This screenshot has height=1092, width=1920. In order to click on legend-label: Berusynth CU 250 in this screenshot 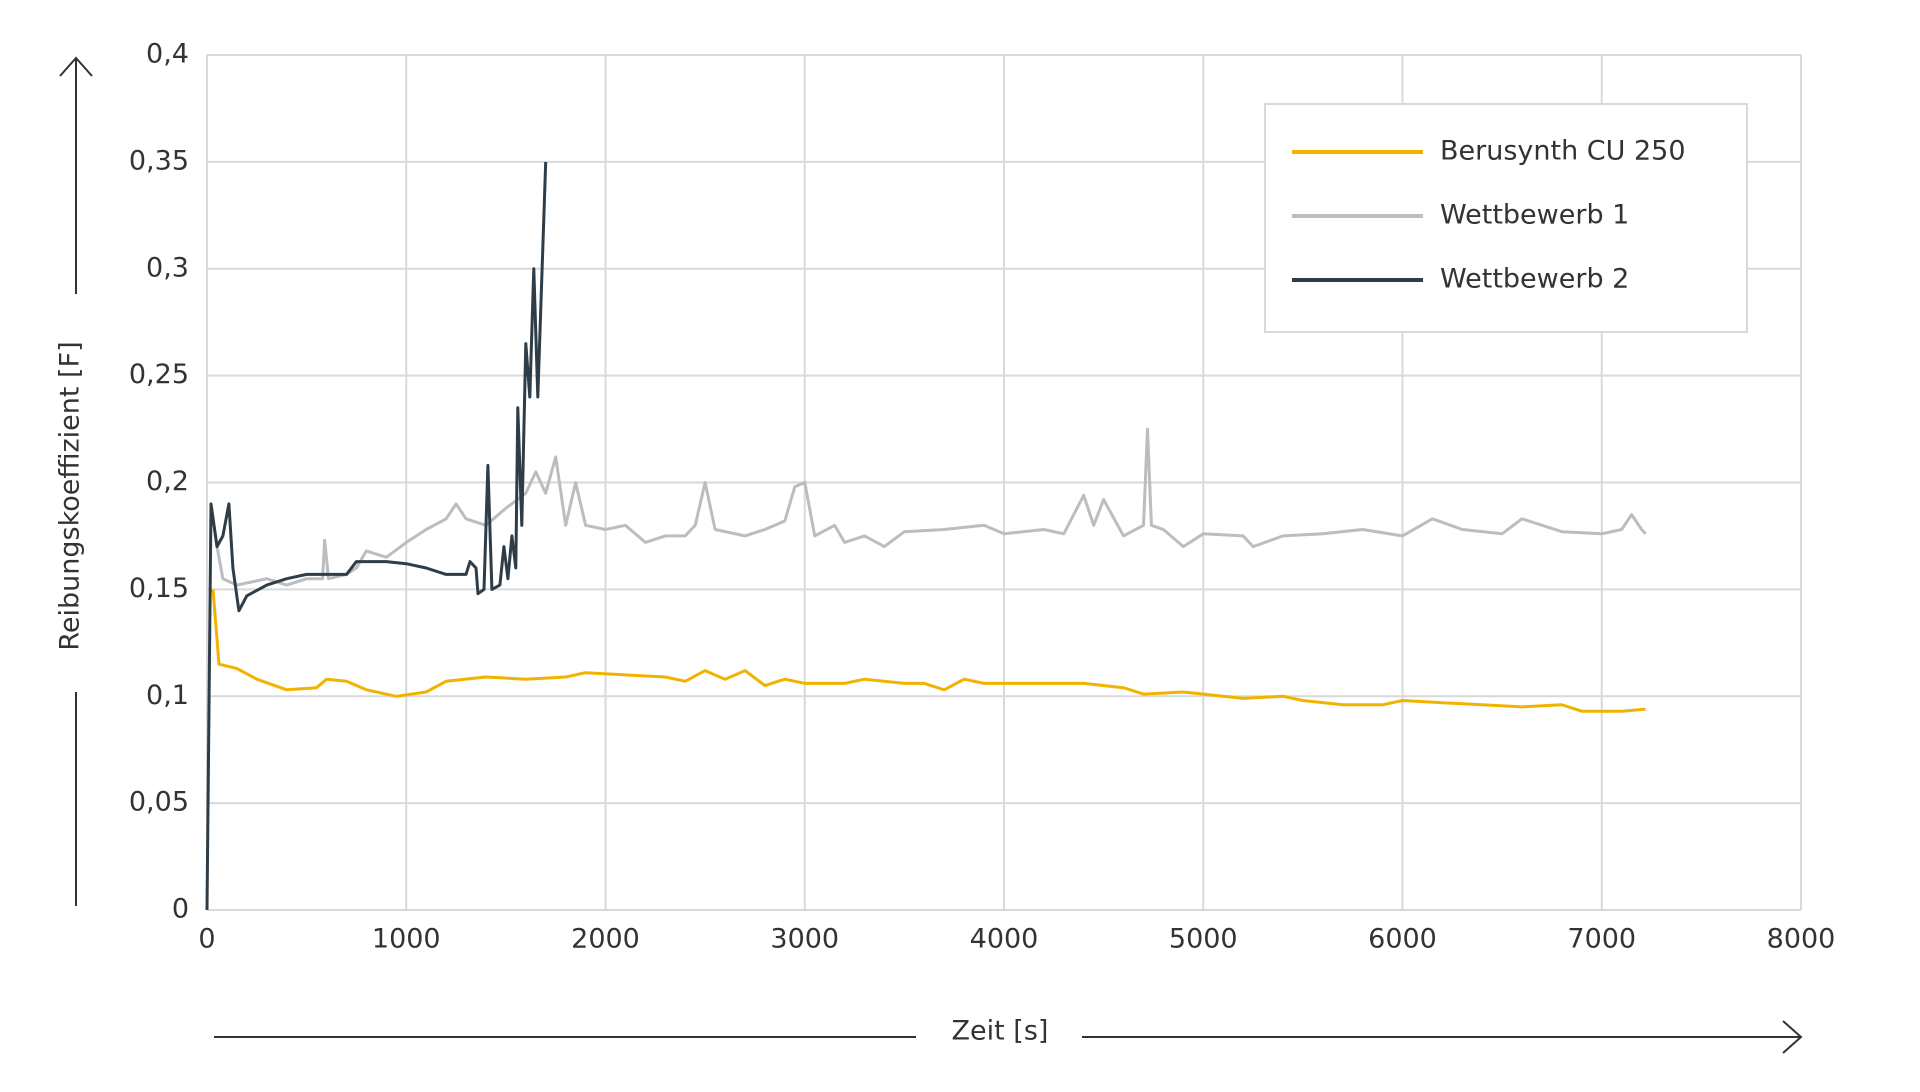, I will do `click(1563, 151)`.